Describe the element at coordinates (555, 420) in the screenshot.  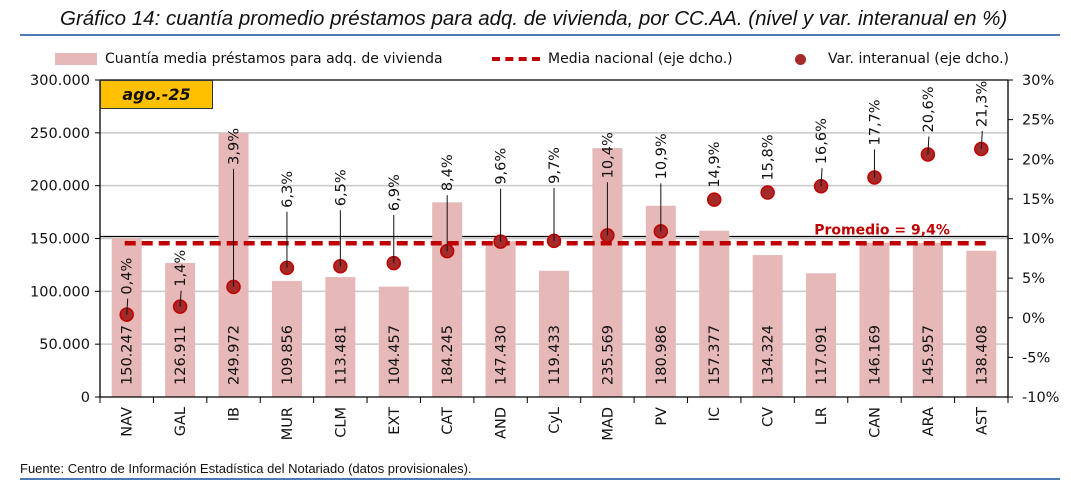
I see `category-label-CyL: CyL` at that location.